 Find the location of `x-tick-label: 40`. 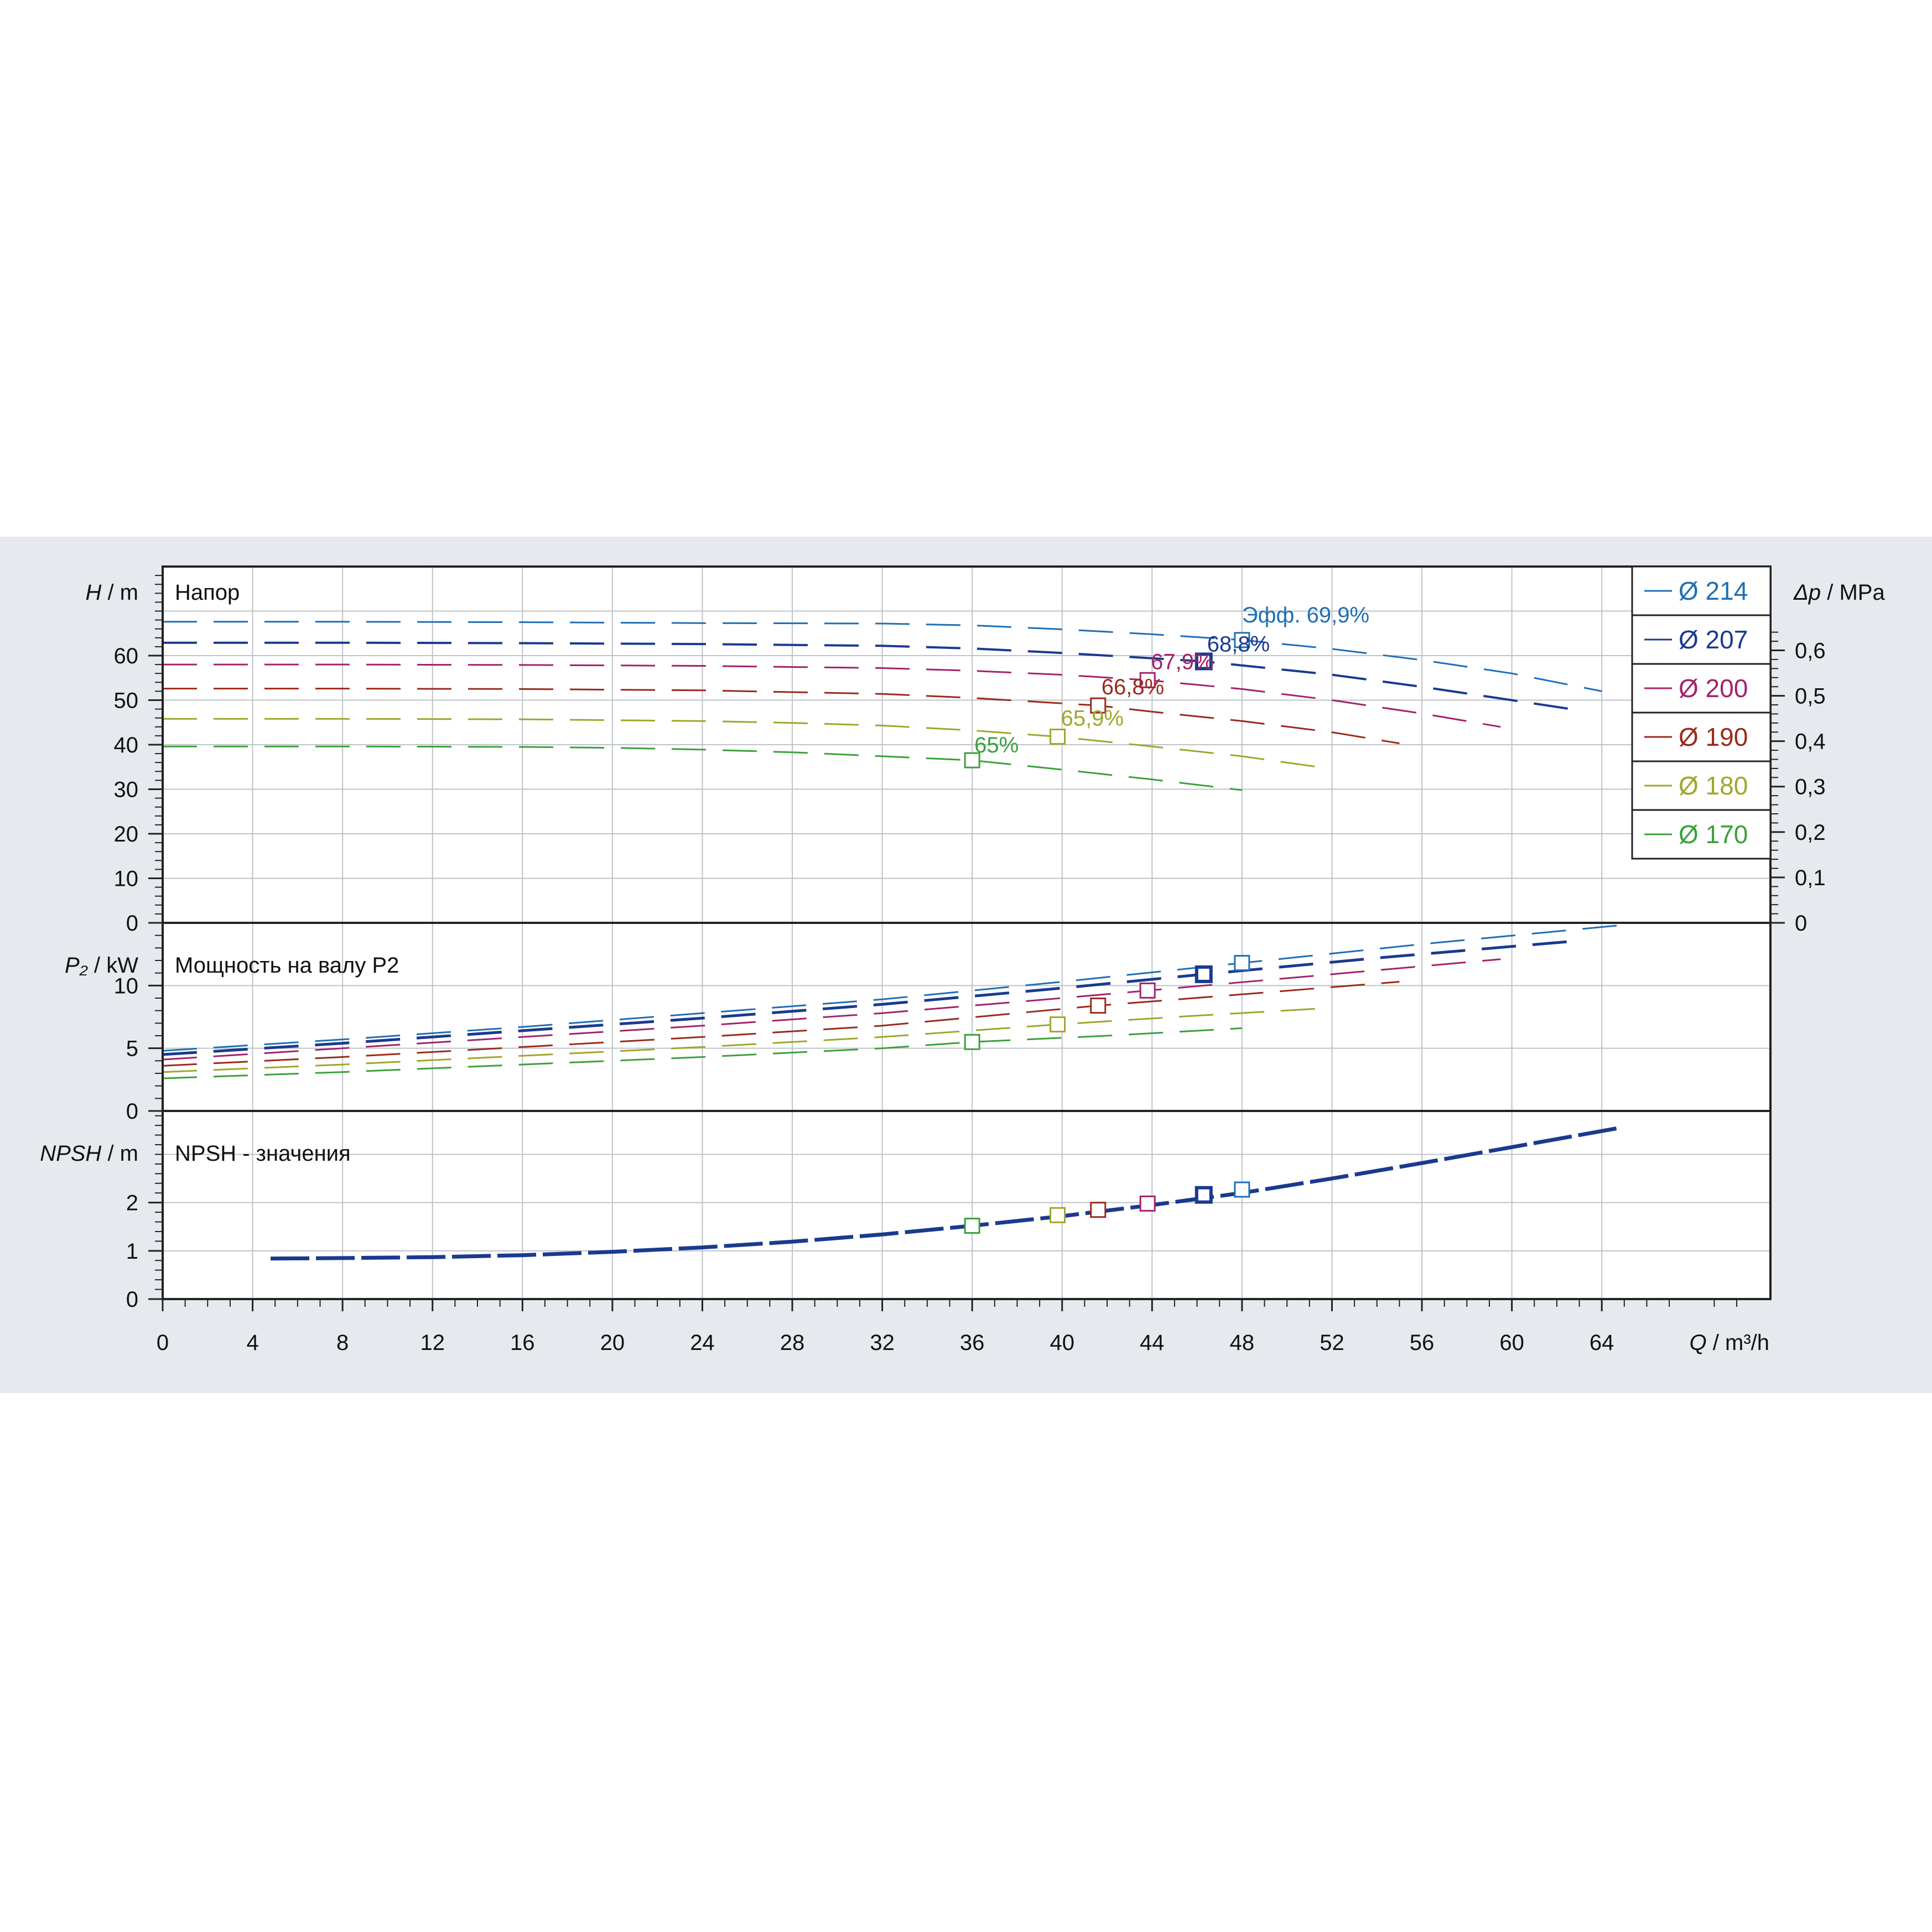

x-tick-label: 40 is located at coordinates (1062, 1343).